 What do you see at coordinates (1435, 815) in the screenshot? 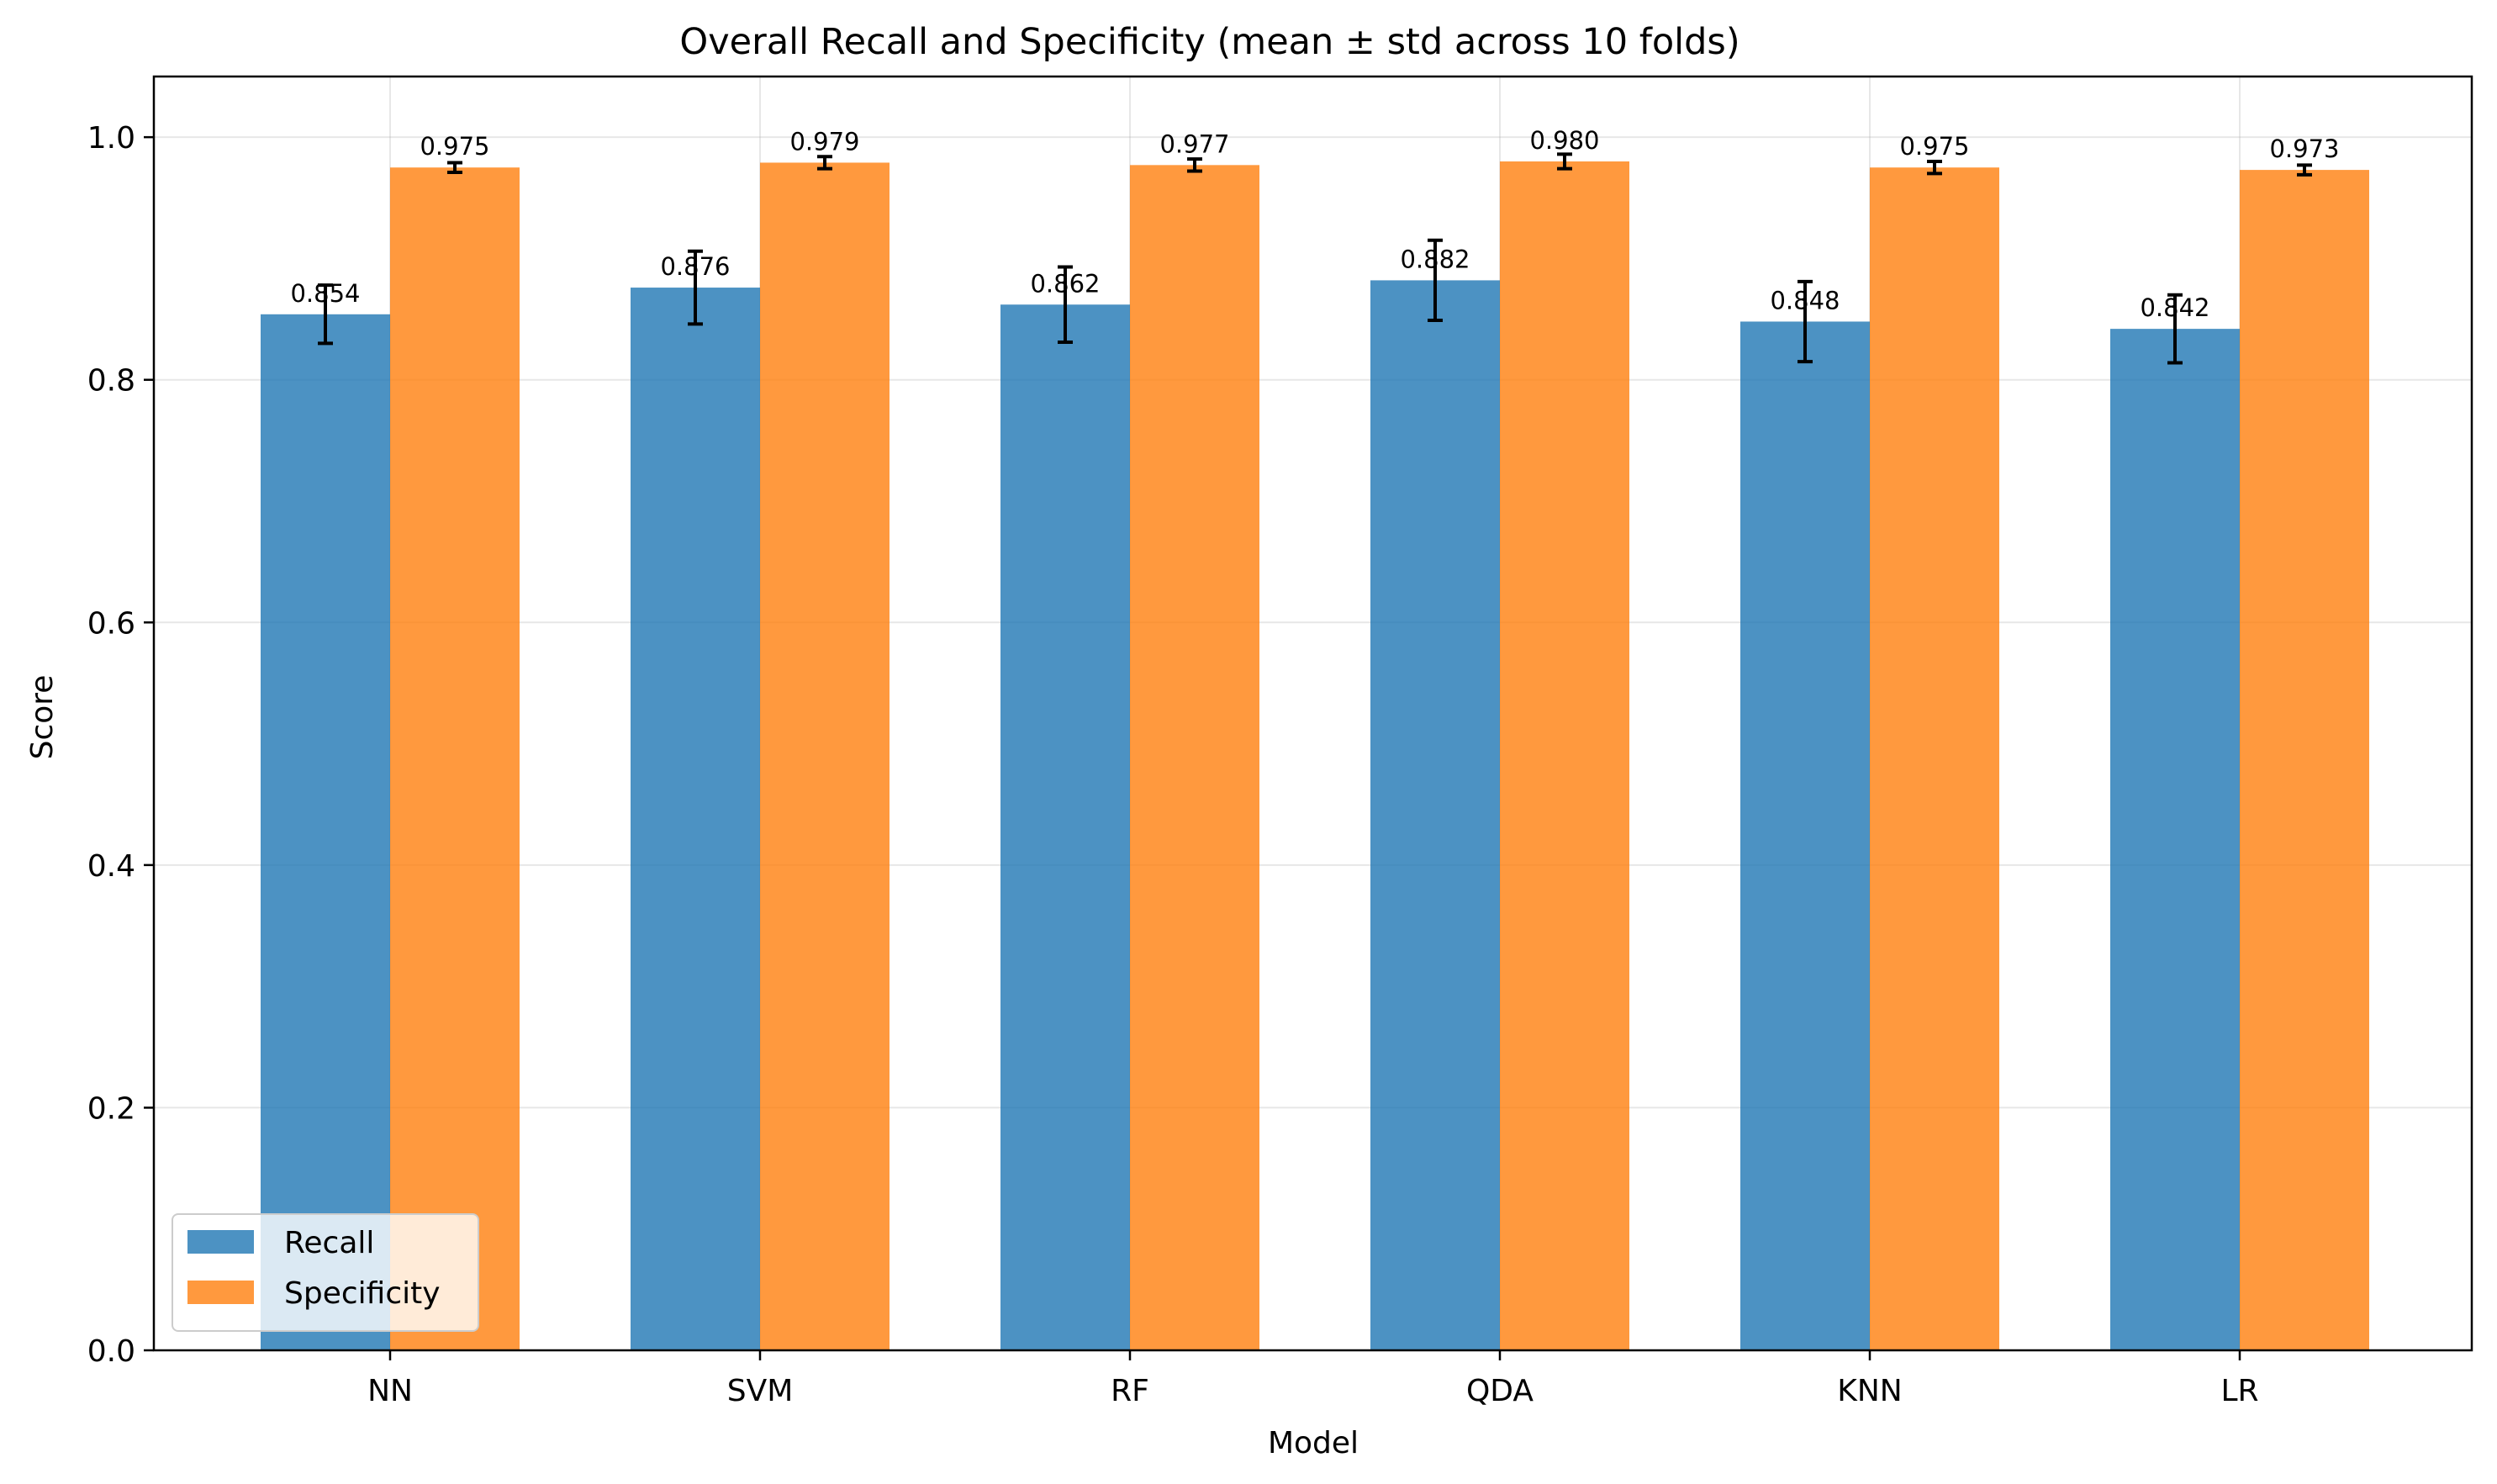
I see `recall-bar-qda` at bounding box center [1435, 815].